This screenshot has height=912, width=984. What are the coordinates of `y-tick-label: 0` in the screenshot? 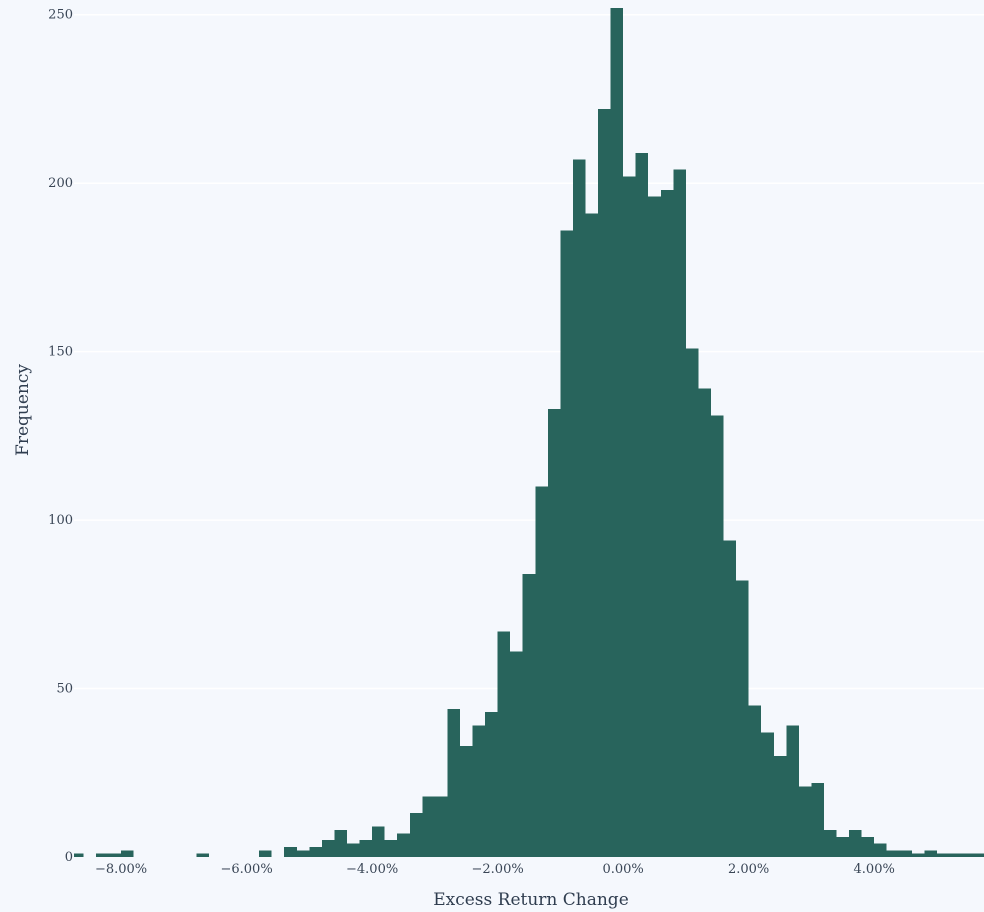 It's located at (69, 857).